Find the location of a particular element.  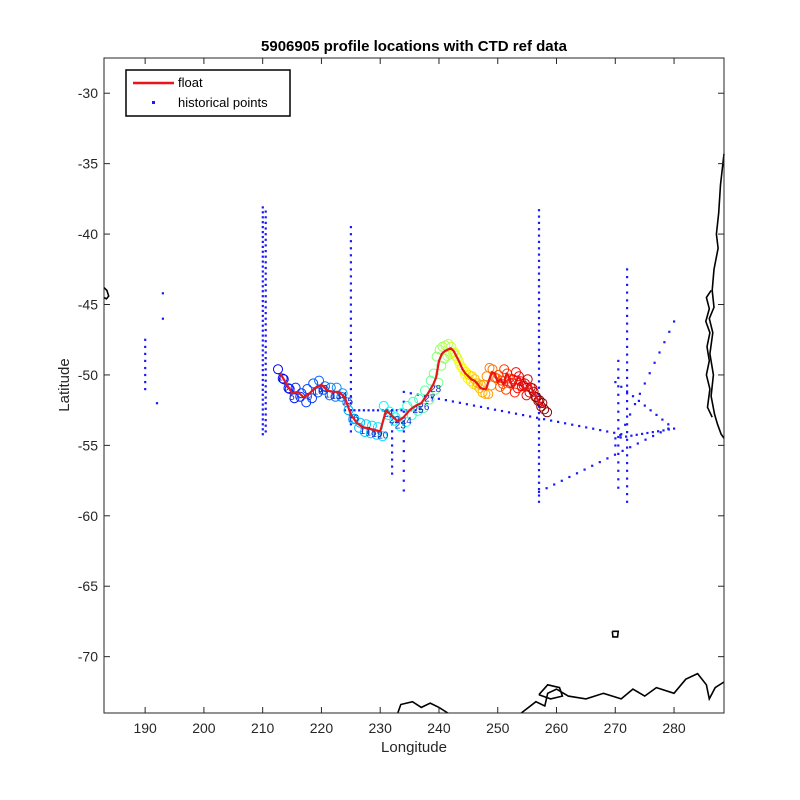

profile-number-label: 15 is located at coordinates (348, 402).